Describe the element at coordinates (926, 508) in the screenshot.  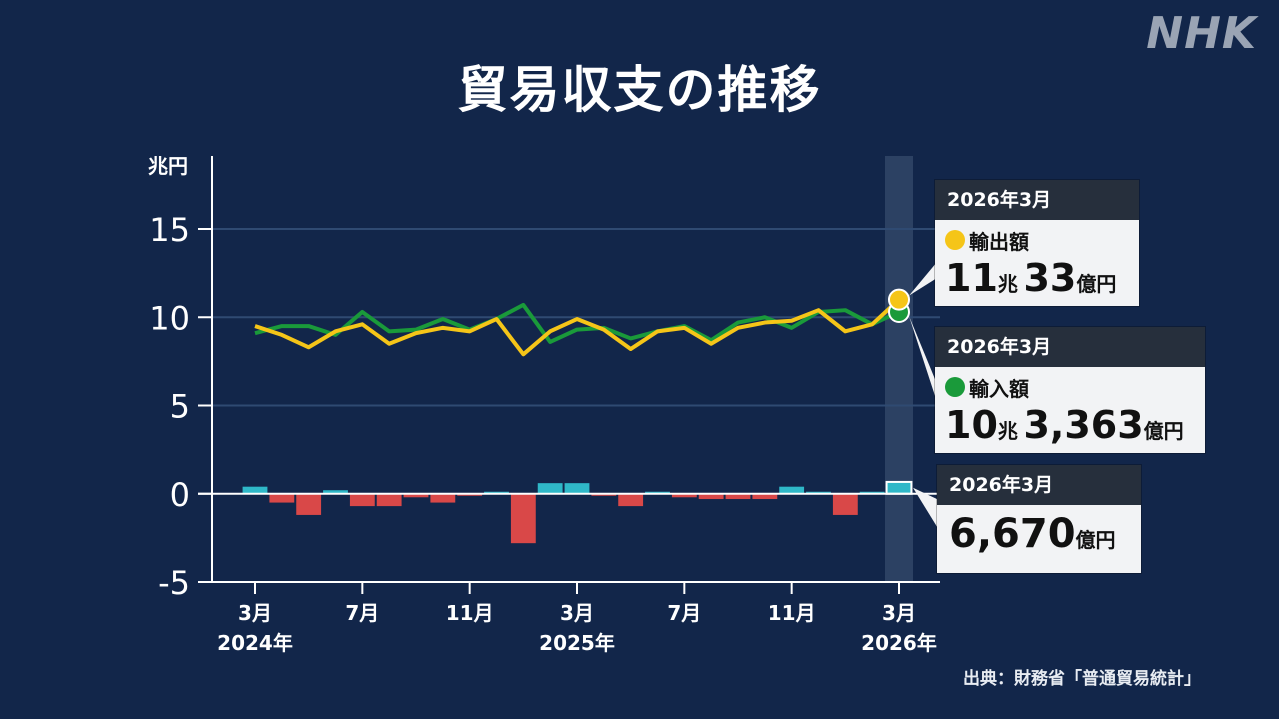
I see `balance-connector` at that location.